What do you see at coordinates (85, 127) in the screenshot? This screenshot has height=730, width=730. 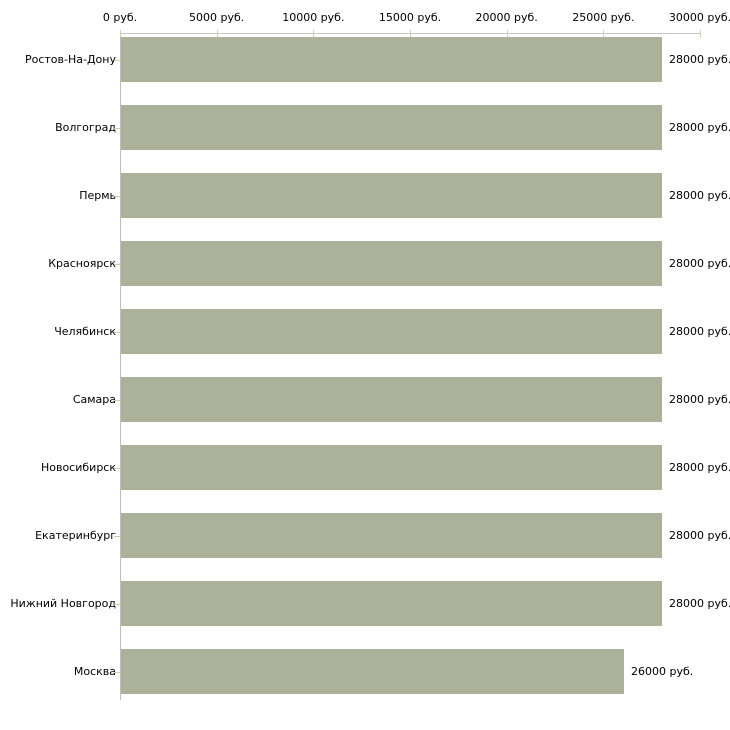 I see `category-label: Волгоград` at bounding box center [85, 127].